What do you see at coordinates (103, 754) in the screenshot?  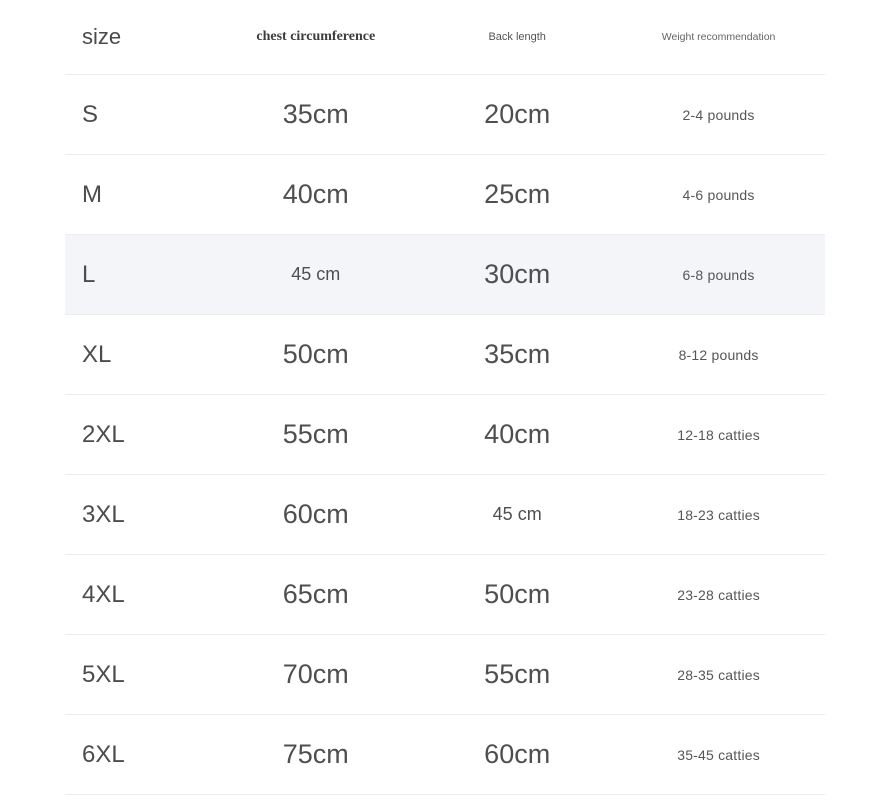 I see `size-cell: 6XL` at bounding box center [103, 754].